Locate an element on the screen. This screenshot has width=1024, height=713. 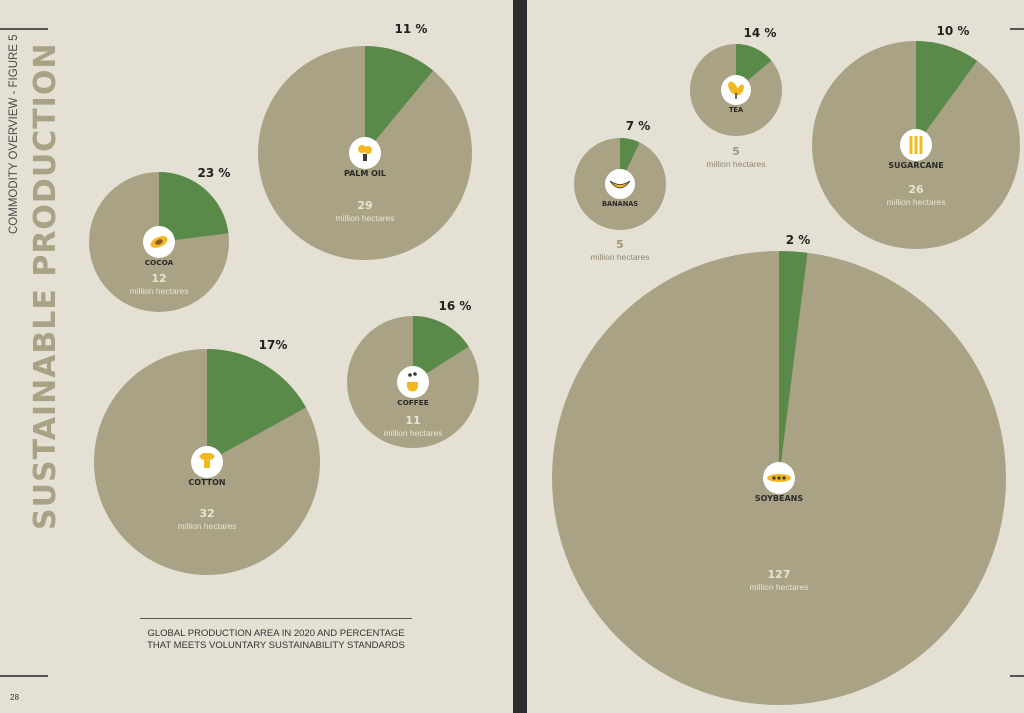
cotton-icon is located at coordinates (207, 460).